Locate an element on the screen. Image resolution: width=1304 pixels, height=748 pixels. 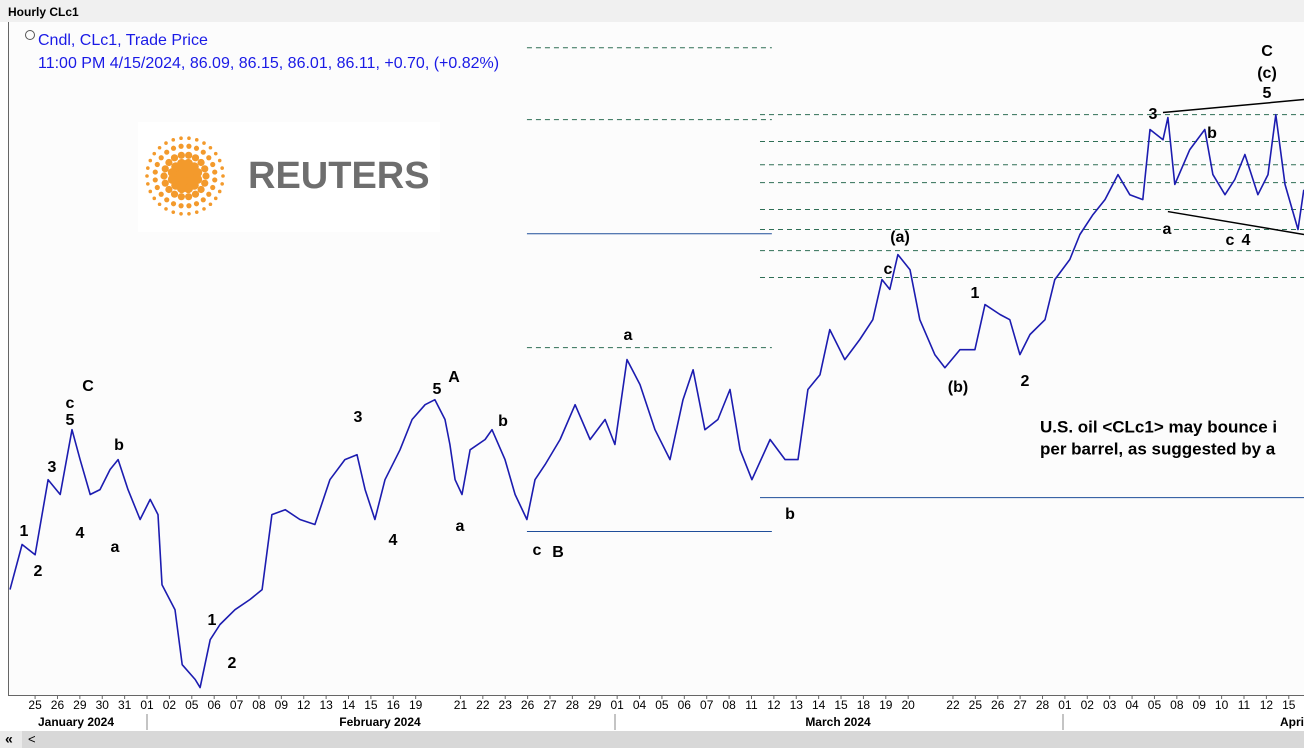
wave-label: B is located at coordinates (558, 552).